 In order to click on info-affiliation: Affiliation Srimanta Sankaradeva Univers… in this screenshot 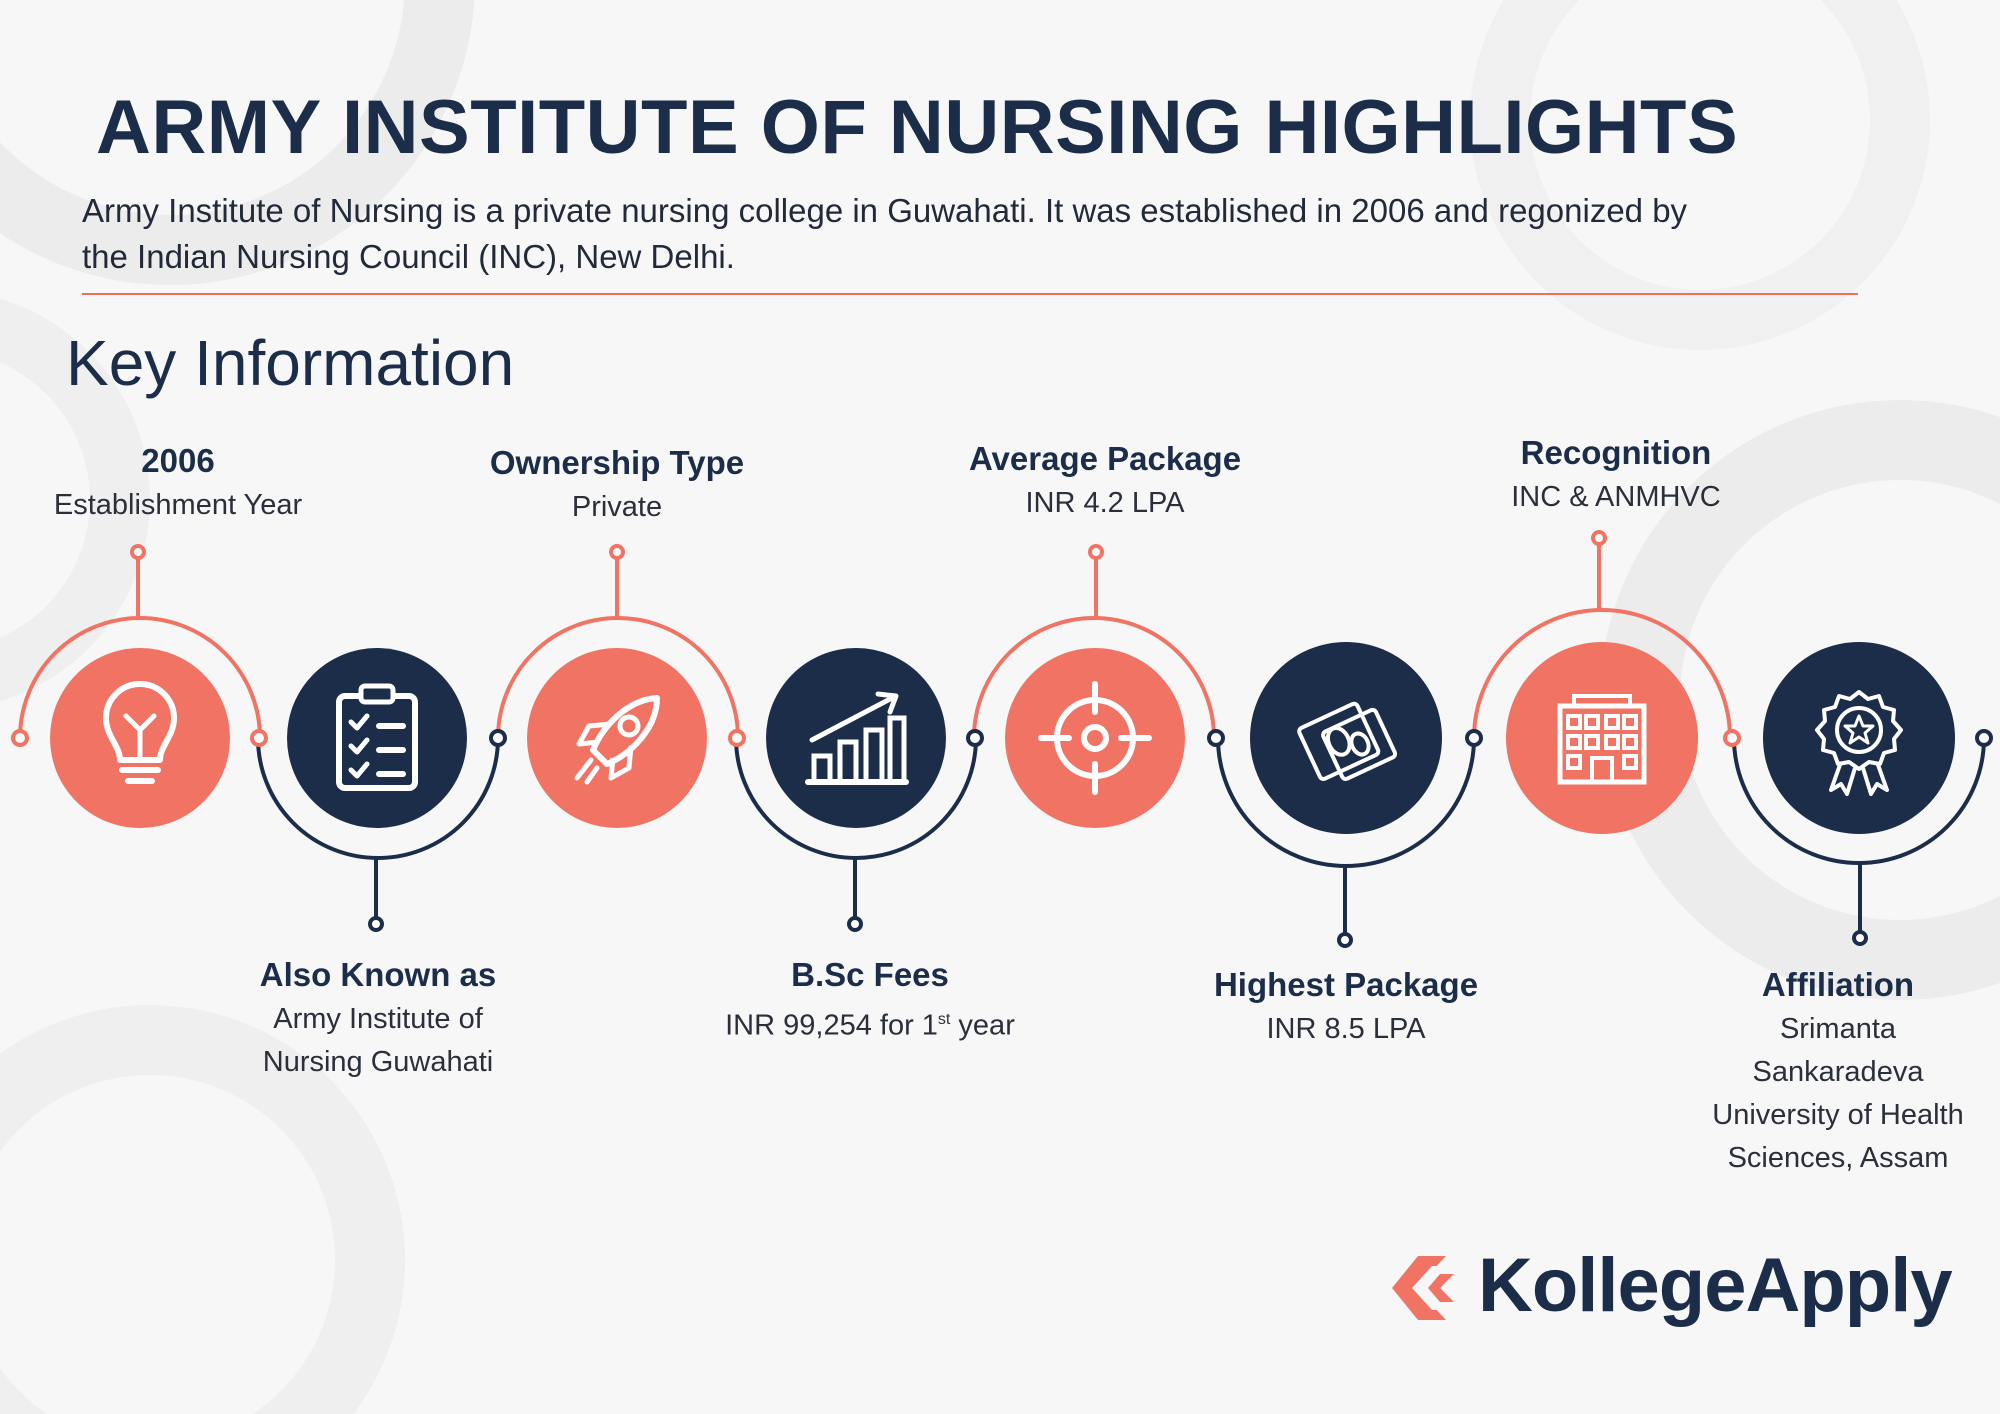, I will do `click(1838, 1071)`.